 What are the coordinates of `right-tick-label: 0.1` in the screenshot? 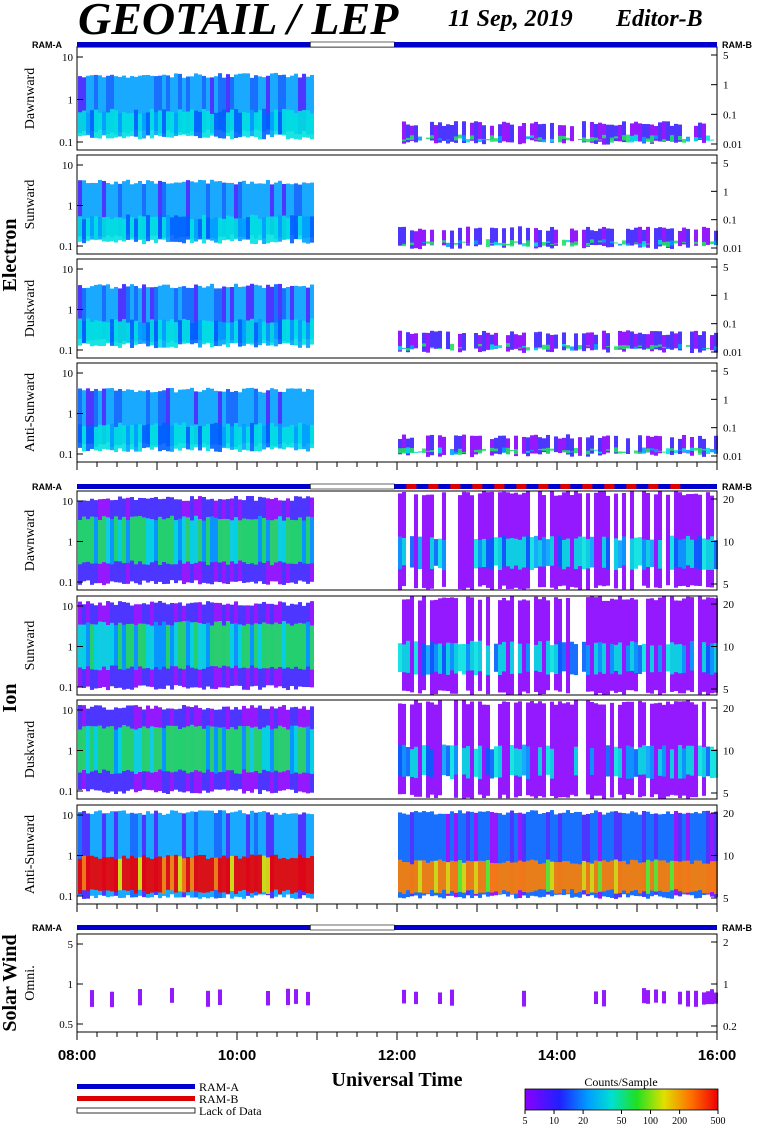 It's located at (730, 115).